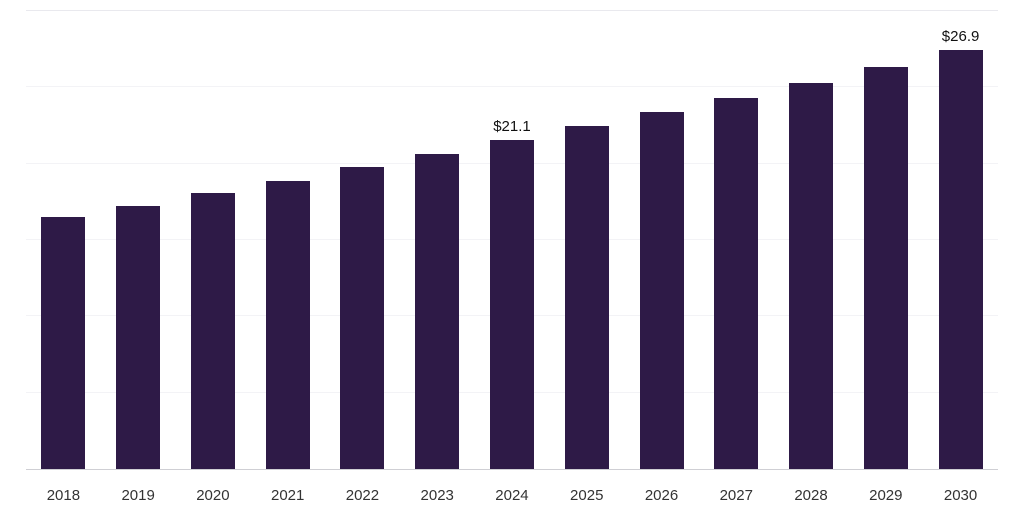  Describe the element at coordinates (736, 283) in the screenshot. I see `bar-2027` at that location.